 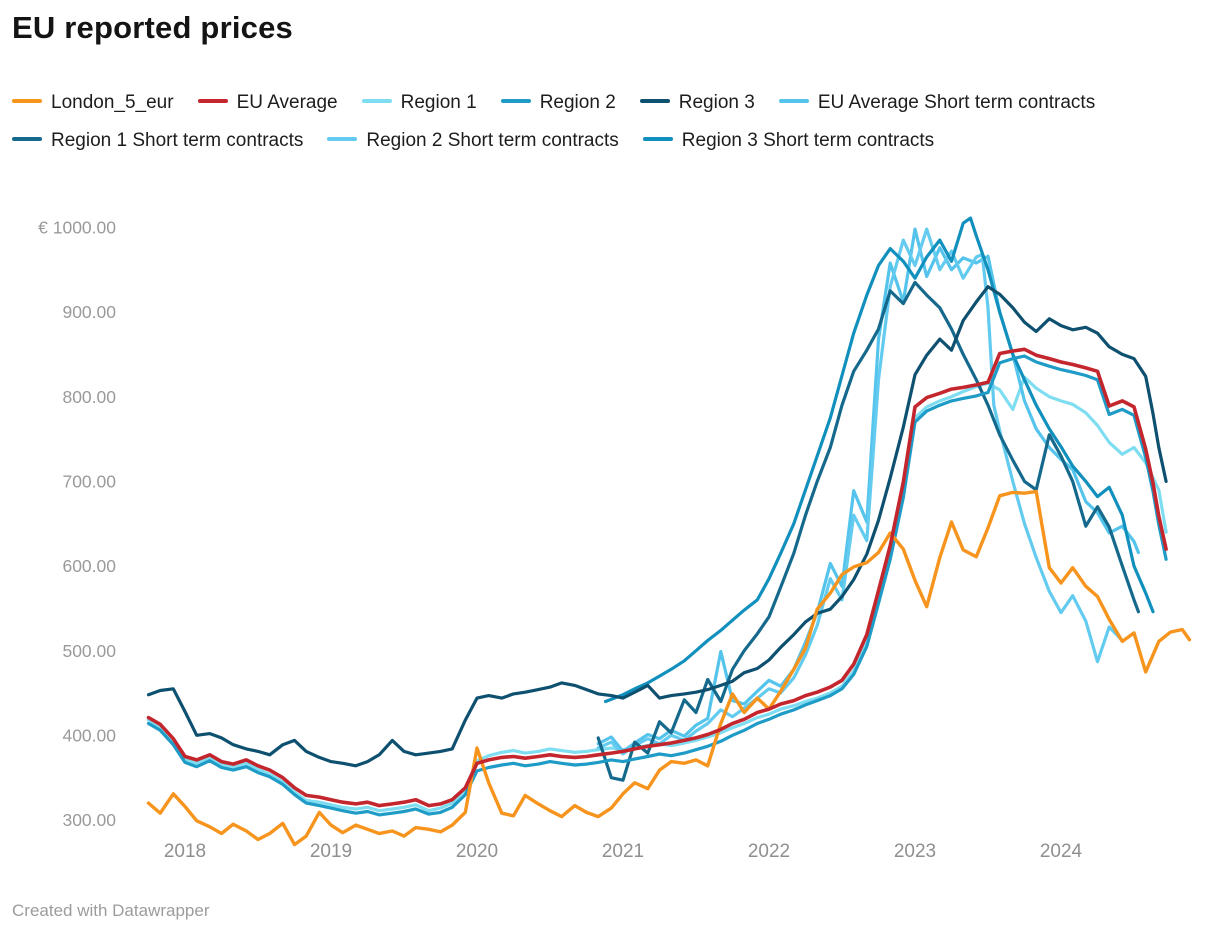 I want to click on x-axis-label: 2024, so click(x=1061, y=851).